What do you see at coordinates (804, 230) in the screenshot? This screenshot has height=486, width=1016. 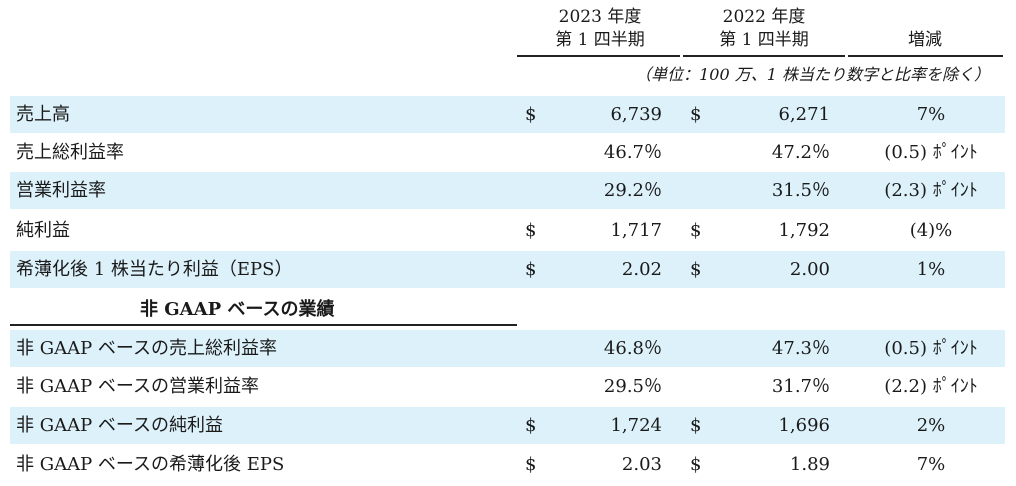 I see `value-2022: 1,792` at bounding box center [804, 230].